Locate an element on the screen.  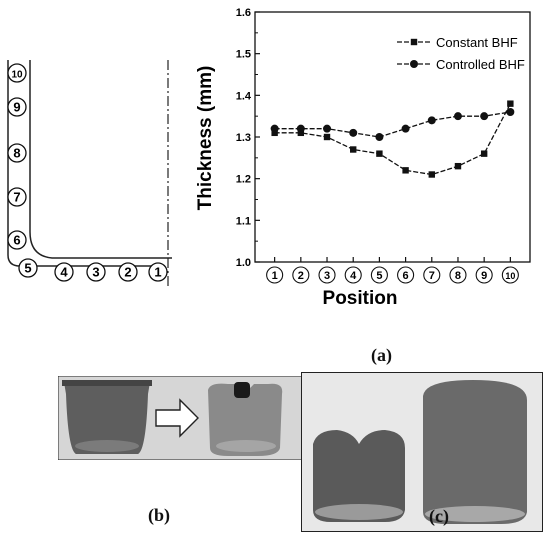
y-tick-label: 1.1 is located at coordinates (243, 221).